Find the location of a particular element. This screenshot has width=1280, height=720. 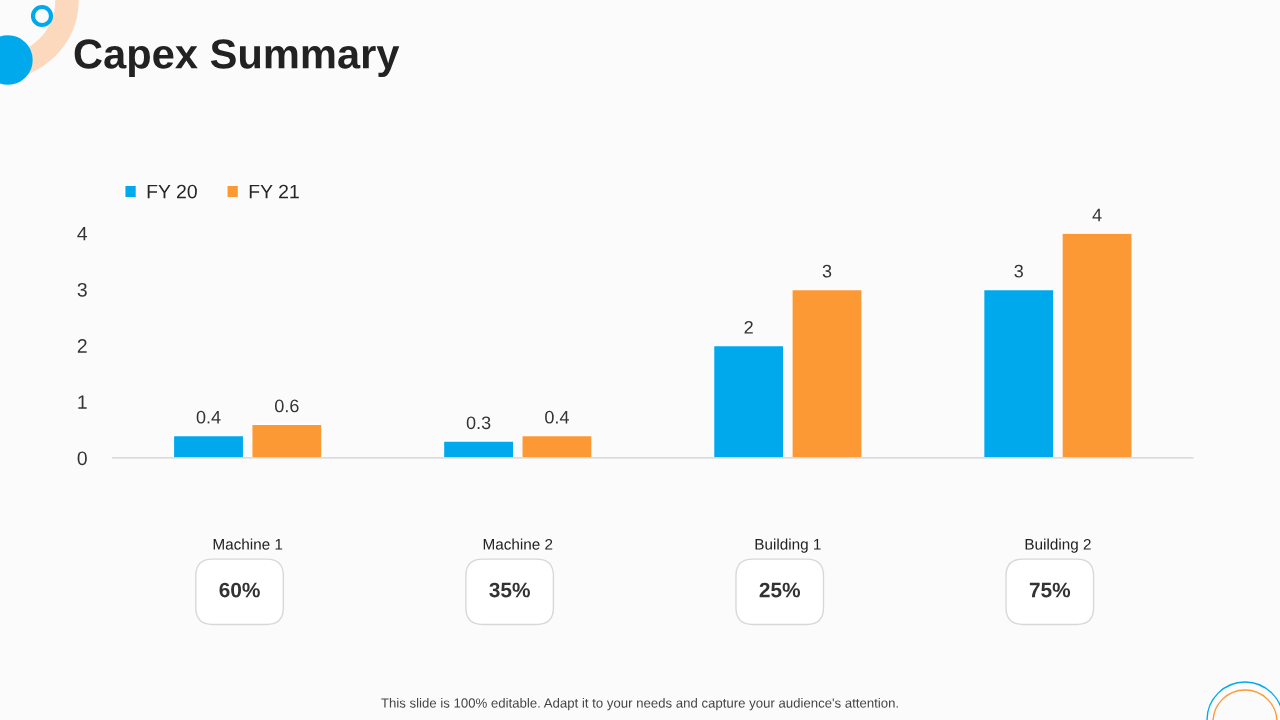

y-tick-label: 1 is located at coordinates (82, 402).